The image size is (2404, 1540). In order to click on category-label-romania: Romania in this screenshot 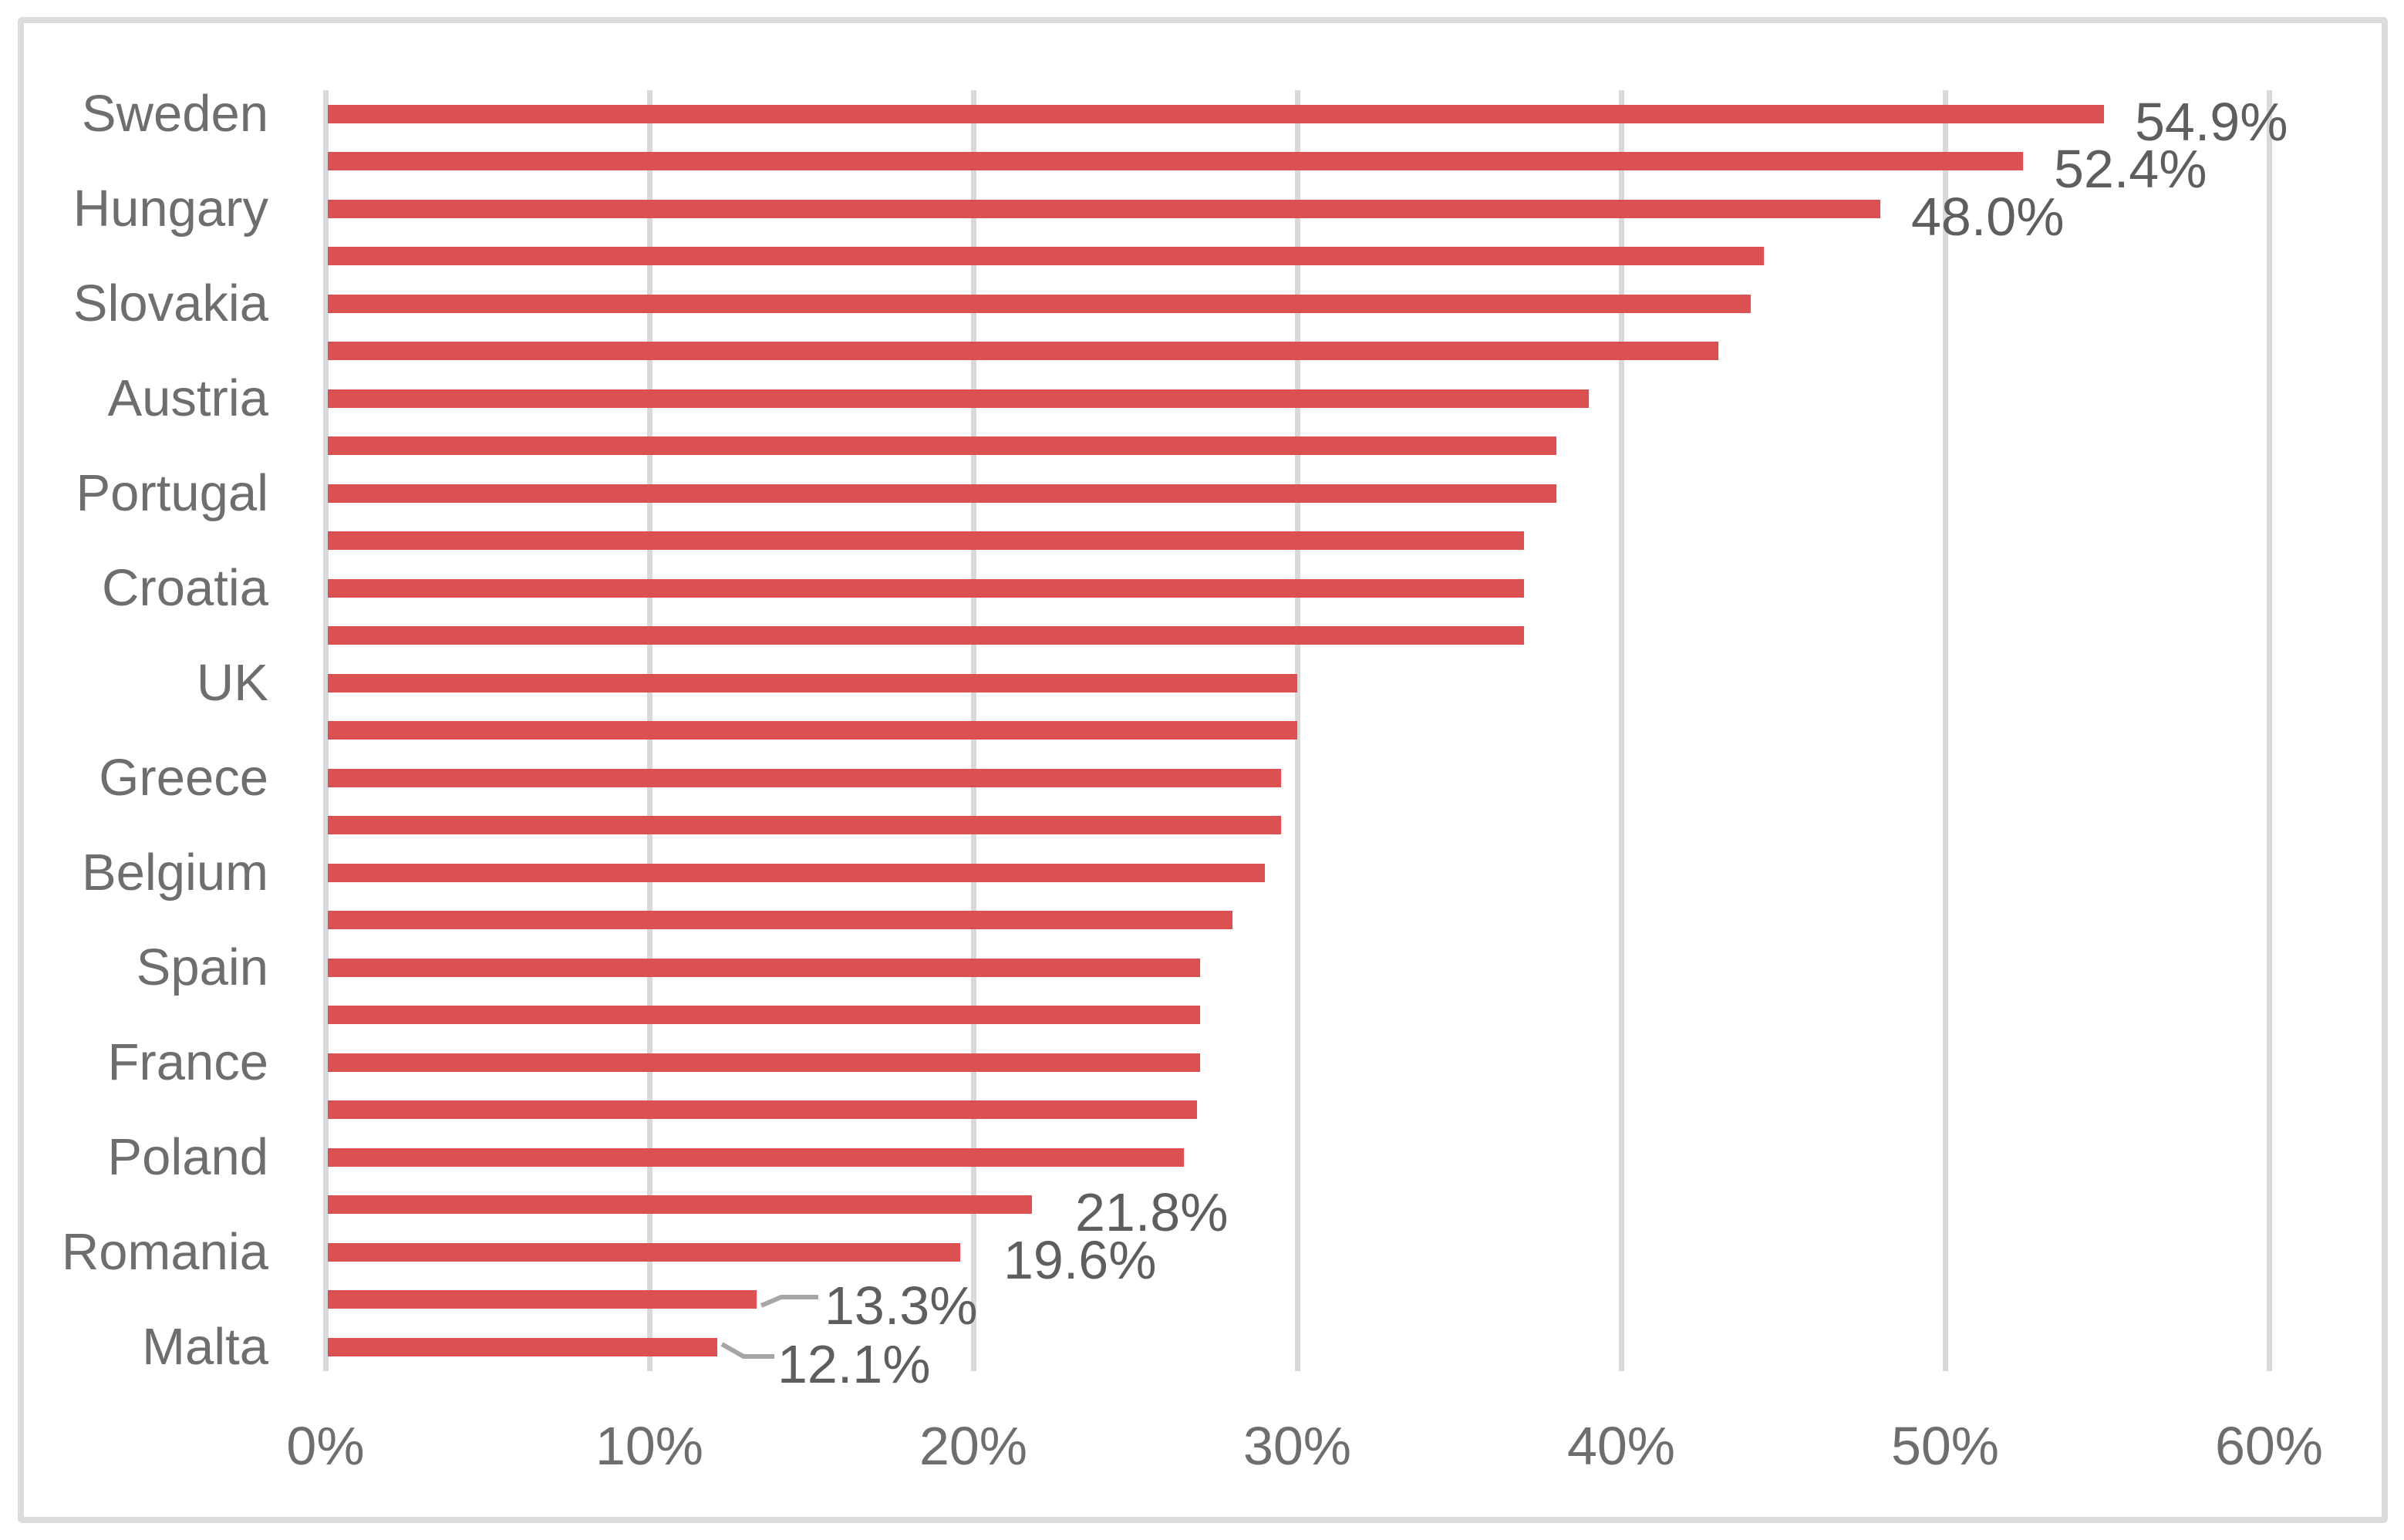, I will do `click(164, 1252)`.